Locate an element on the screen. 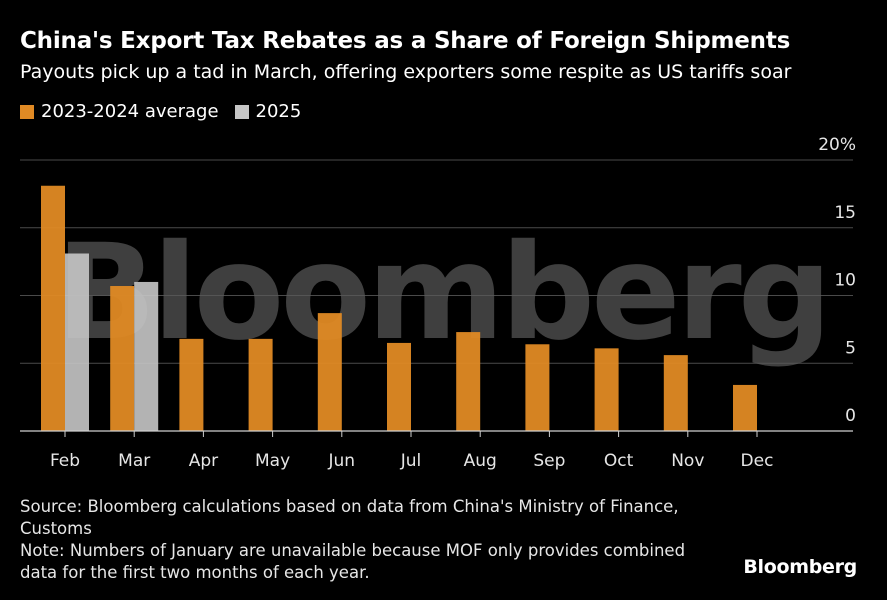  y-tick-label: 15 is located at coordinates (845, 213).